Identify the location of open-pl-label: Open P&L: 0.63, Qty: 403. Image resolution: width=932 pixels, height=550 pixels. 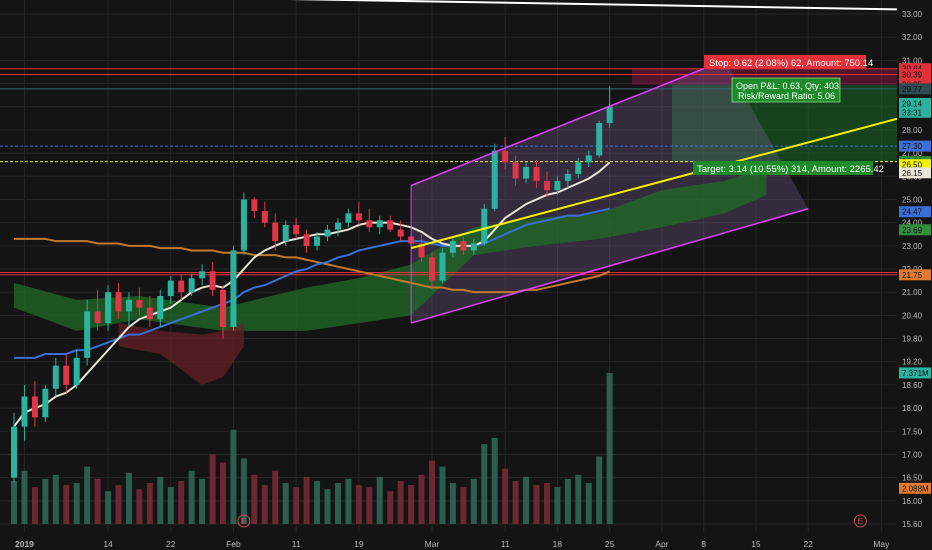
(787, 86).